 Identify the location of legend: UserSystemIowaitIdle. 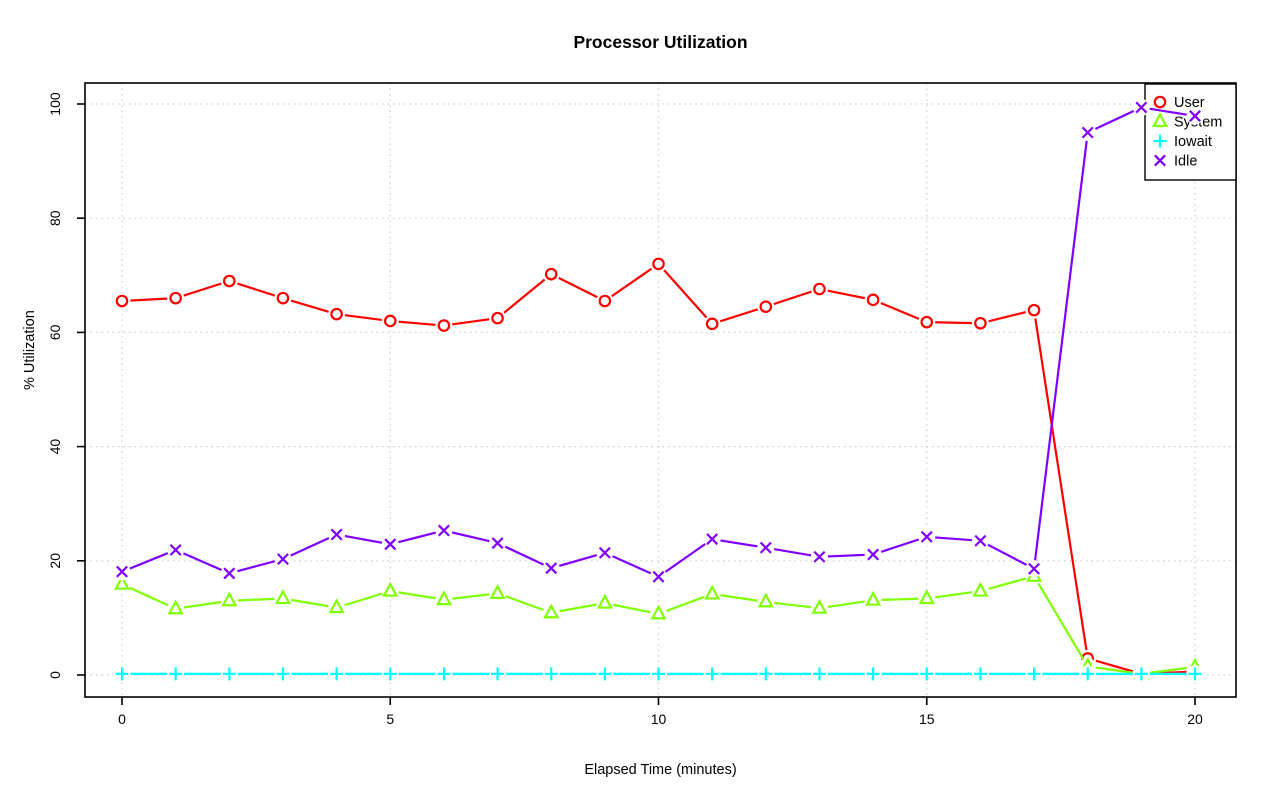
(1190, 132).